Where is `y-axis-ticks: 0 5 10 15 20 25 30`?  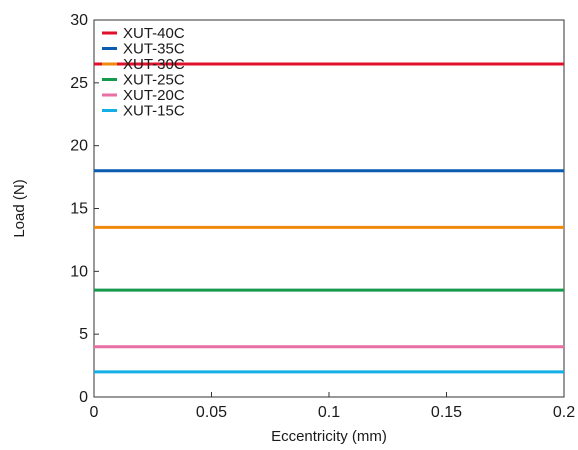
y-axis-ticks: 0 5 10 15 20 25 30 is located at coordinates (84, 209).